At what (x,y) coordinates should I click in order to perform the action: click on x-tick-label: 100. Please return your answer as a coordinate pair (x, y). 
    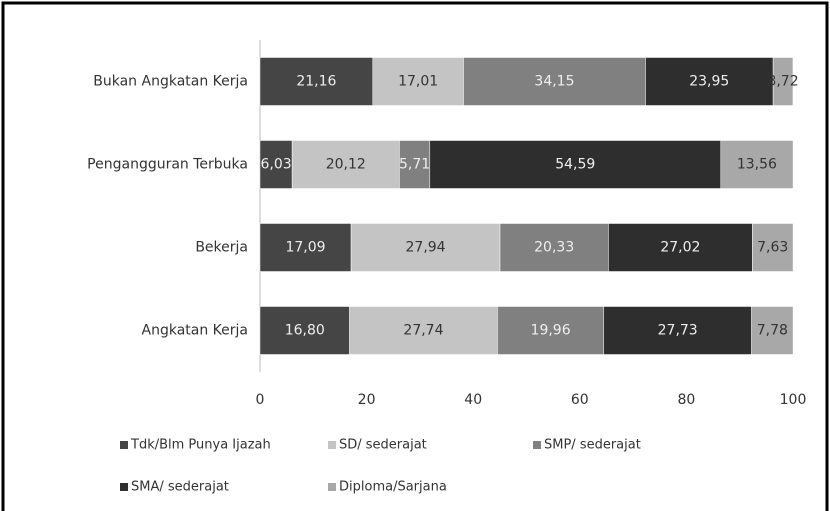
    Looking at the image, I should click on (793, 400).